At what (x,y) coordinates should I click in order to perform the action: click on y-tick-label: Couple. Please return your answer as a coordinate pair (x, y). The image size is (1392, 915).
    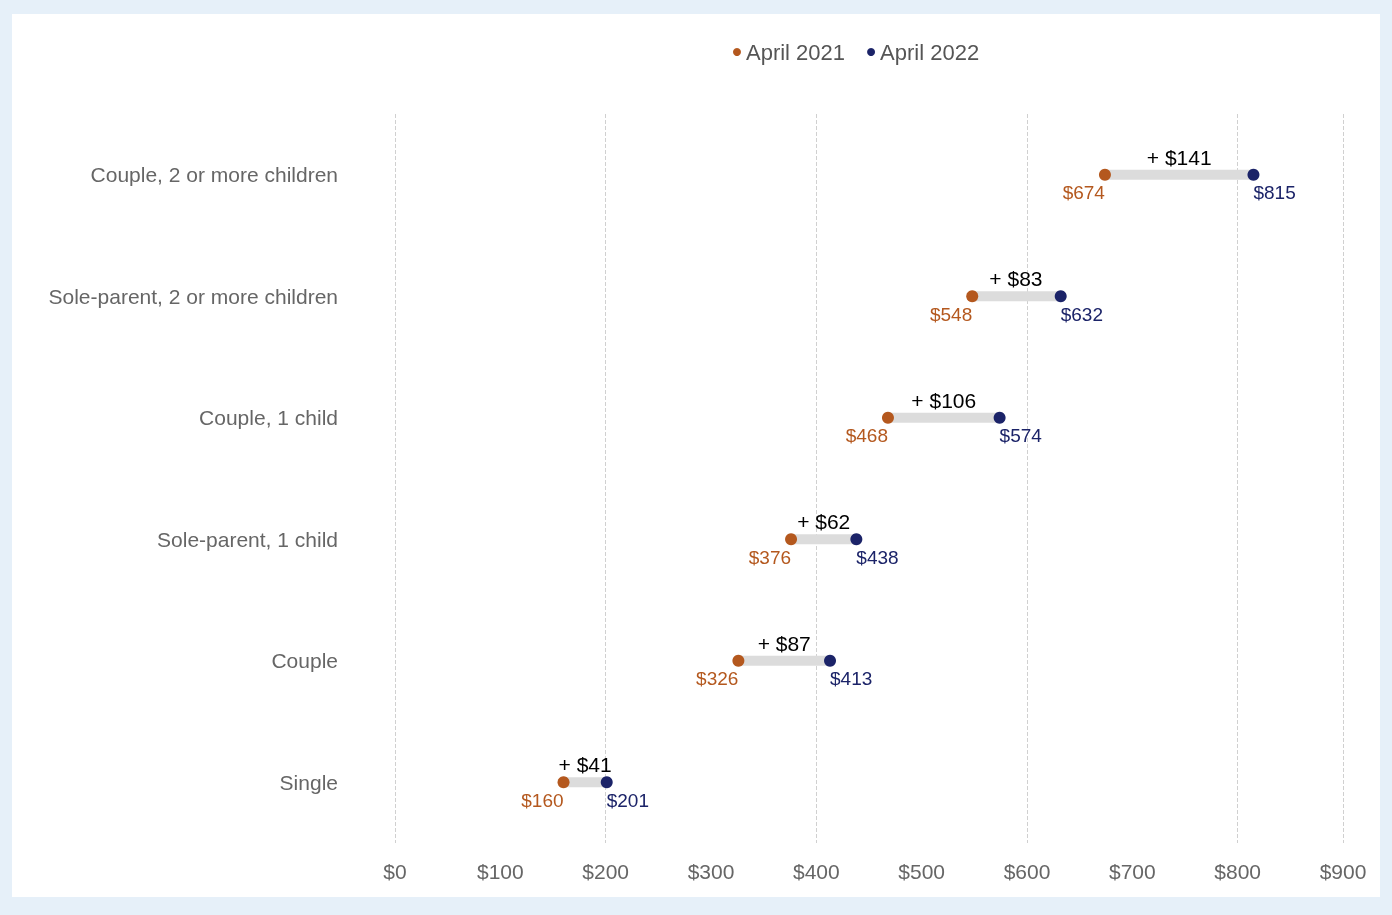
    Looking at the image, I should click on (304, 661).